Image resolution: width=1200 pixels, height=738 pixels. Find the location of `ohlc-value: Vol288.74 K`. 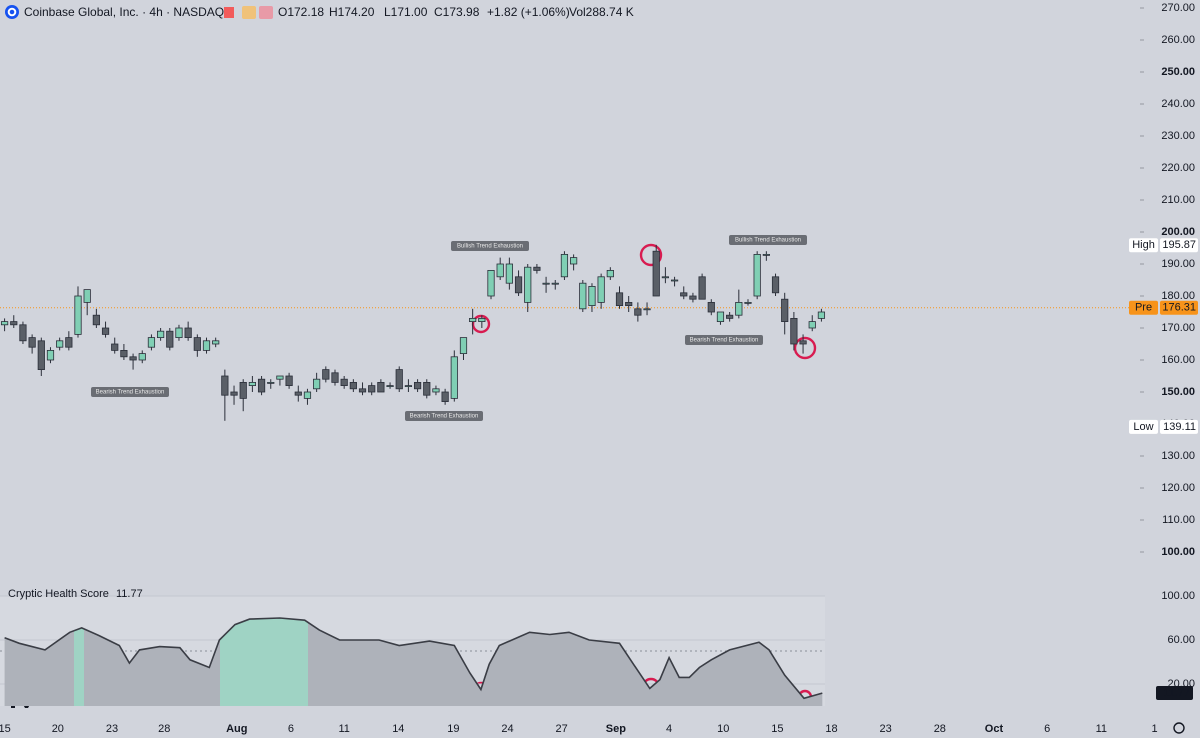

ohlc-value: Vol288.74 K is located at coordinates (601, 12).